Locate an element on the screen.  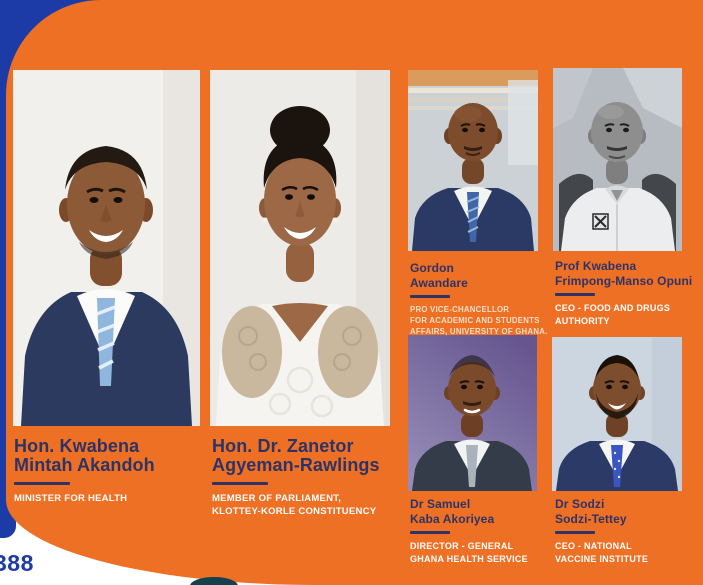
speaker-card-awandare is located at coordinates (473, 160).